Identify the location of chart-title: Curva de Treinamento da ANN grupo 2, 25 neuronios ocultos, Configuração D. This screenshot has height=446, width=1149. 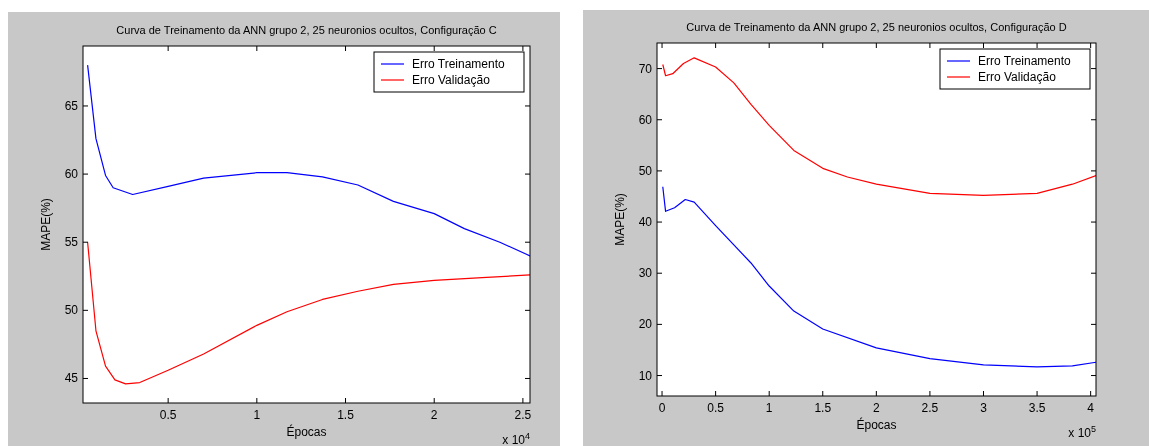
(876, 27).